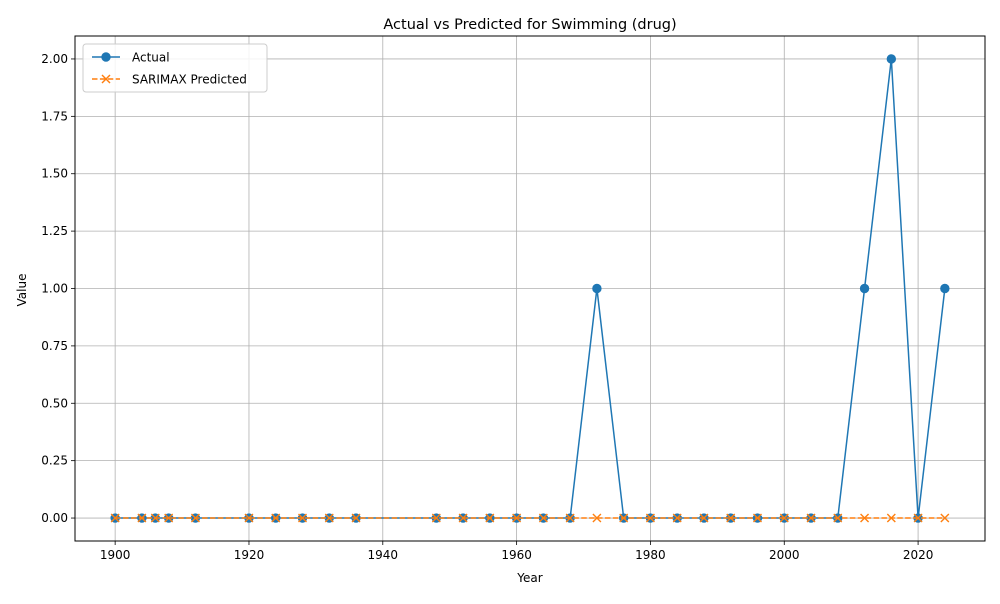 The width and height of the screenshot is (1000, 604). I want to click on x-tick-label: 1960, so click(516, 555).